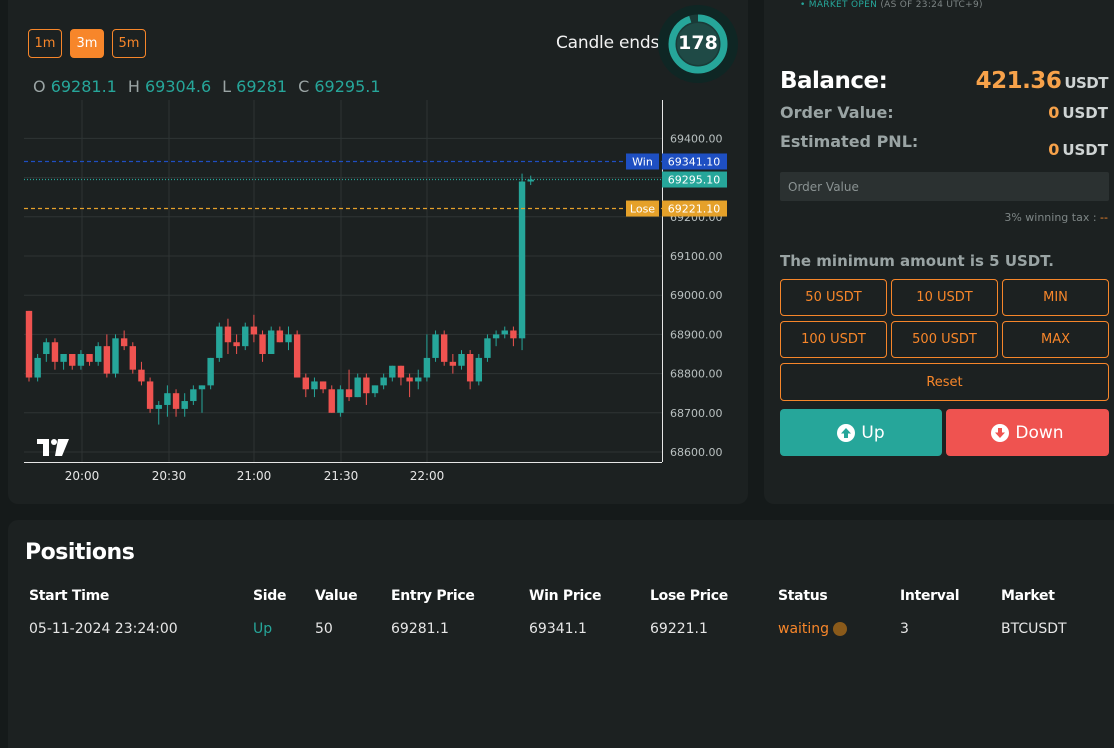  I want to click on row-market: BTCUSDT, so click(1034, 629).